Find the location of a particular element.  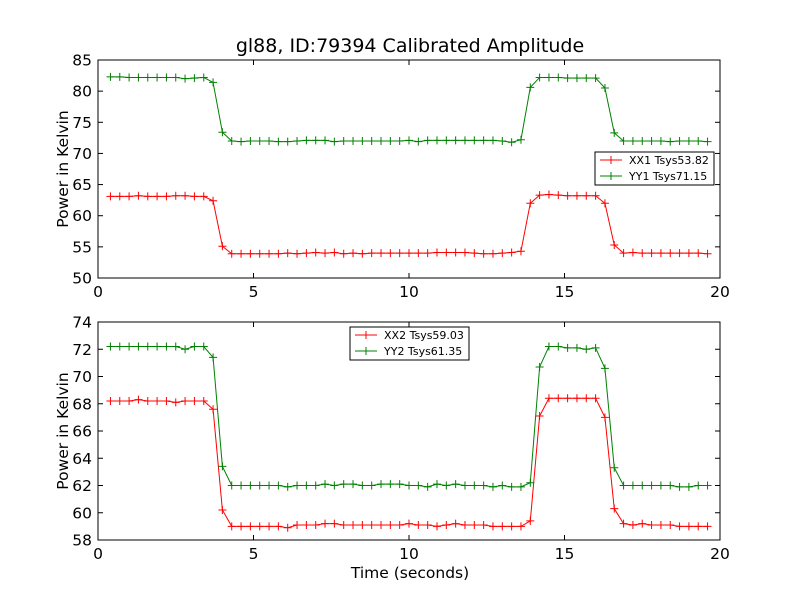

series-xx1 is located at coordinates (409, 224).